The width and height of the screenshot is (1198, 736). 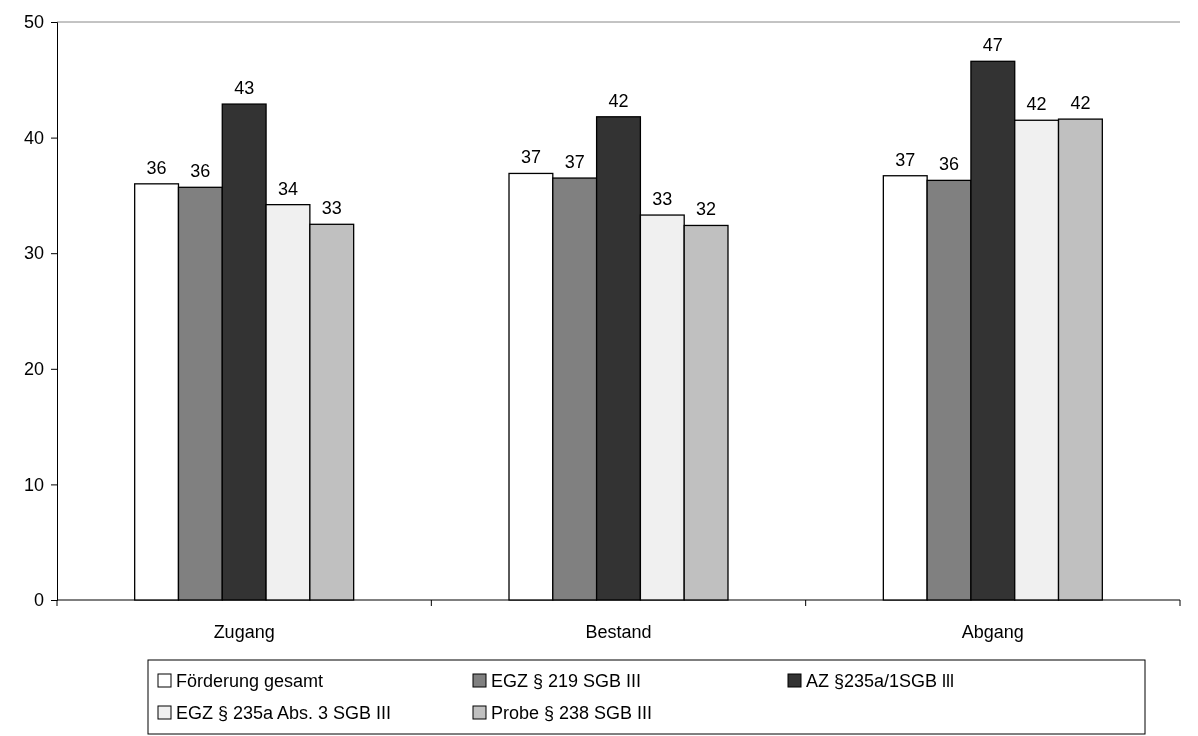 What do you see at coordinates (33, 369) in the screenshot?
I see `y-tick-label: 20` at bounding box center [33, 369].